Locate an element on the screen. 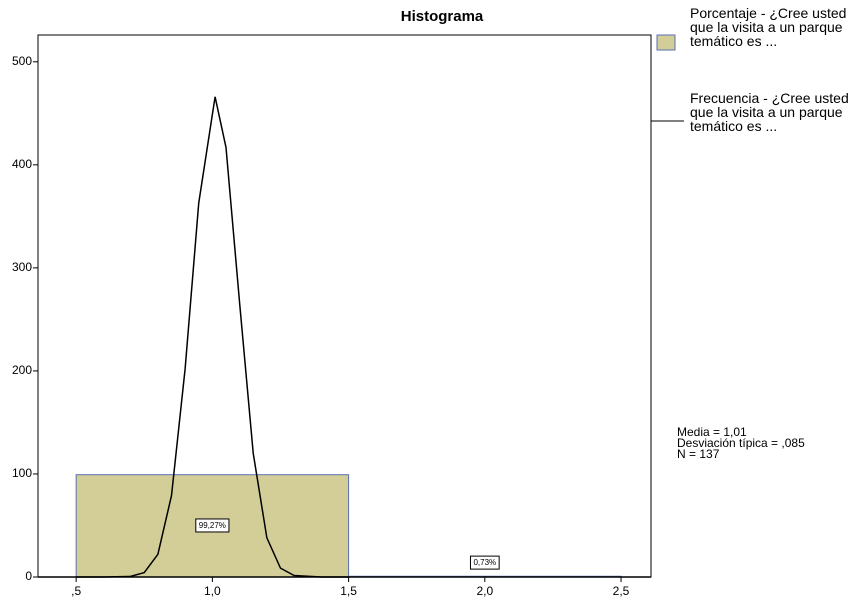 The width and height of the screenshot is (851, 605). x-tick-label: ,5 is located at coordinates (76, 591).